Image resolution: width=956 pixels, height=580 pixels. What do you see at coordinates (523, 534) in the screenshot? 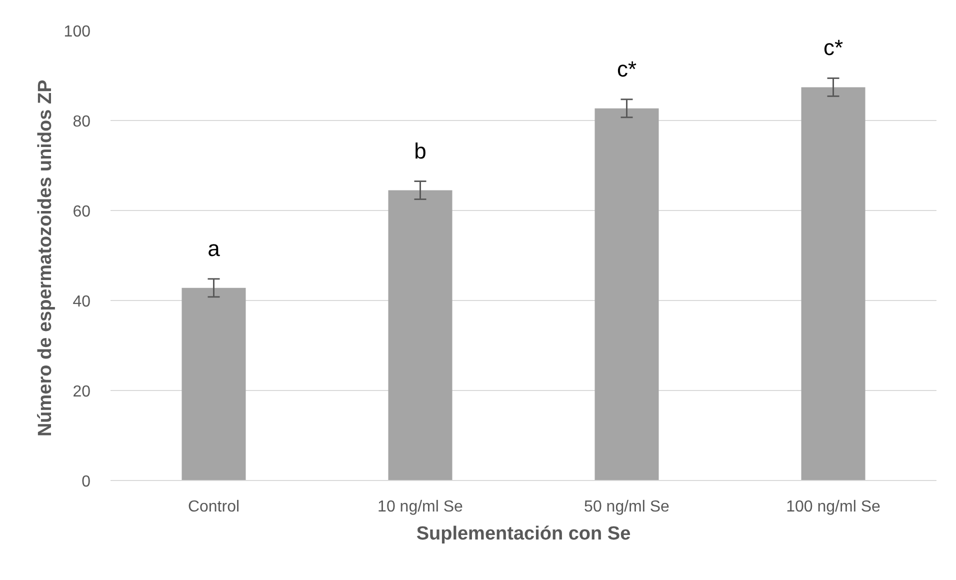
I see `x-axis-title: Suplementación con Se` at bounding box center [523, 534].